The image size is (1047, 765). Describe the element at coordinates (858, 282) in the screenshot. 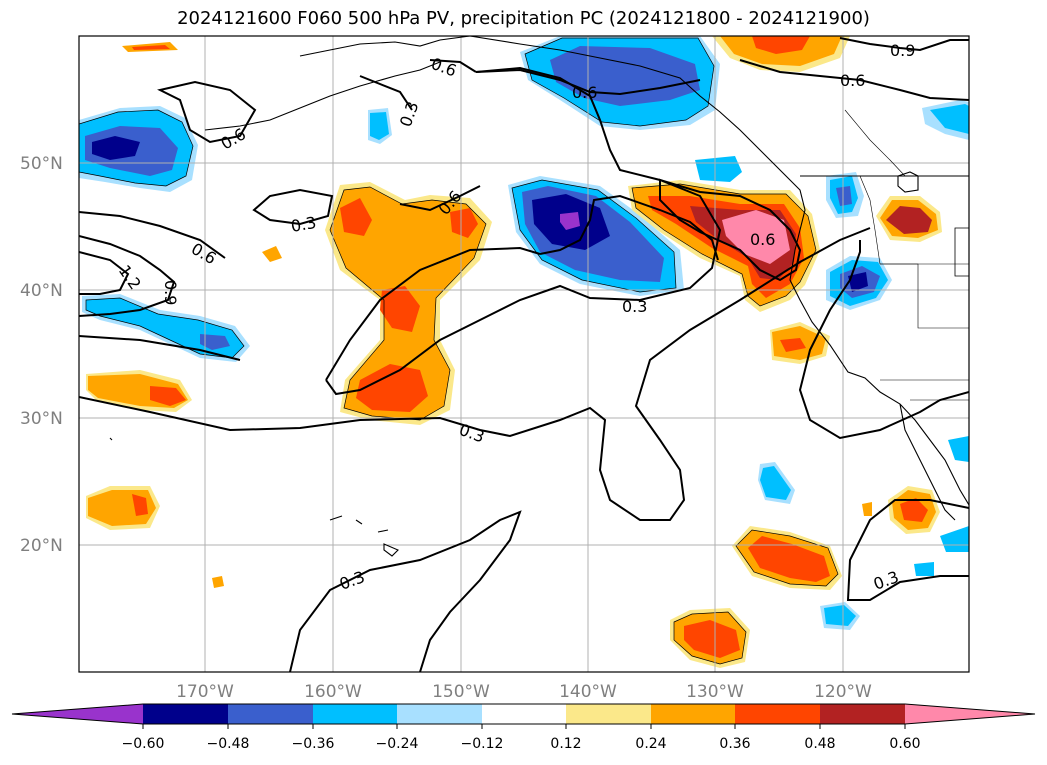

I see `fill-neg-e4` at that location.